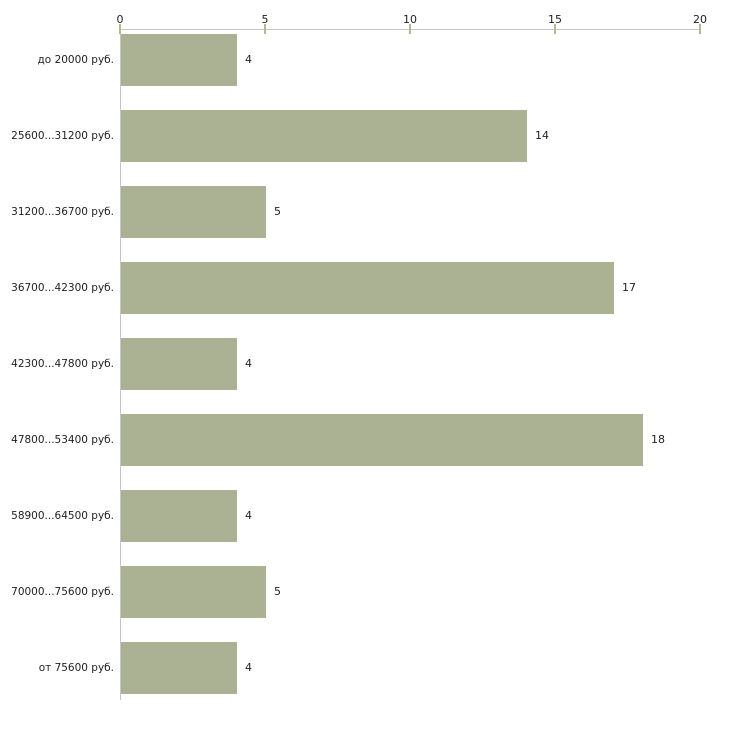  I want to click on category-label: 70000...75600 руб., so click(62, 592).